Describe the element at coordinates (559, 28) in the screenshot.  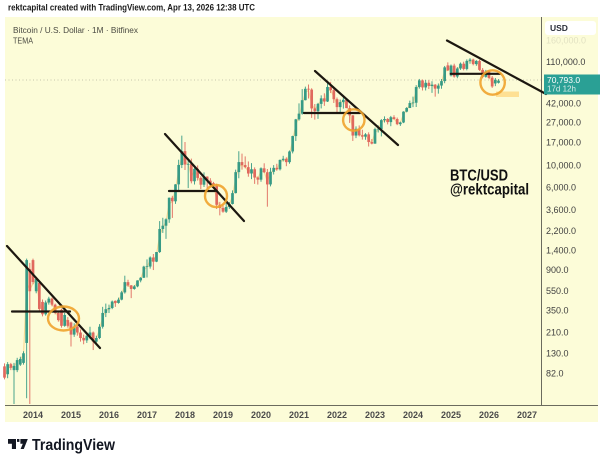
I see `svg-text: USD` at that location.